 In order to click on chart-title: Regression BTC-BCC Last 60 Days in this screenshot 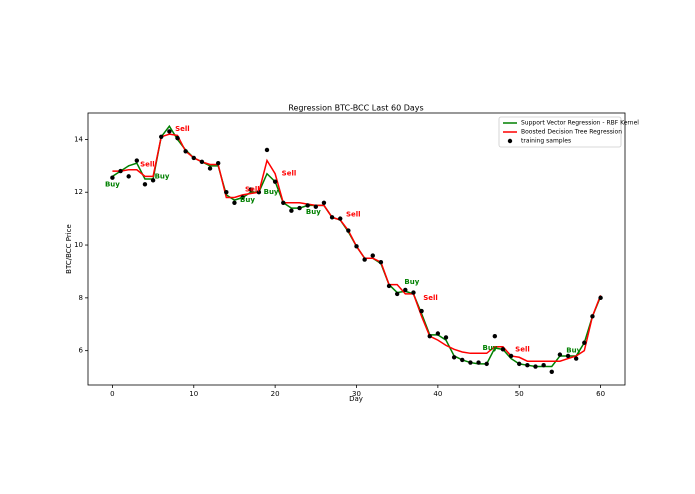, I will do `click(355, 108)`.